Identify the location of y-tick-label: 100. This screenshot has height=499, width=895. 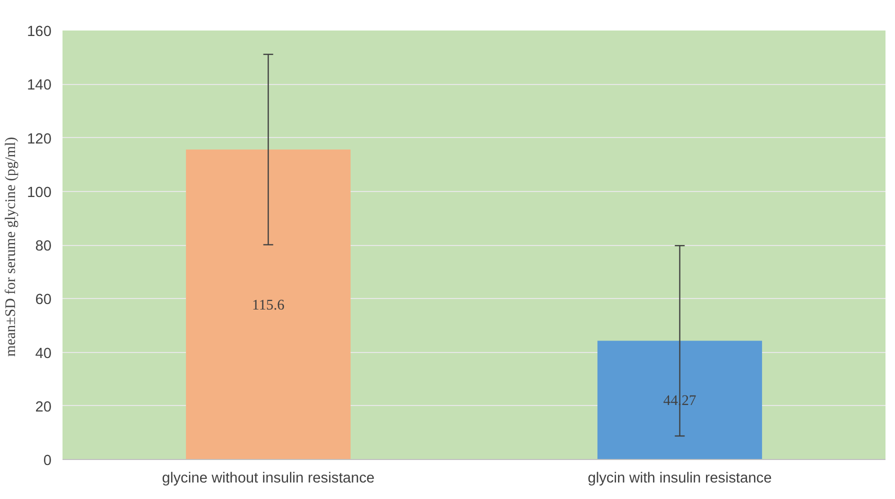
(39, 192).